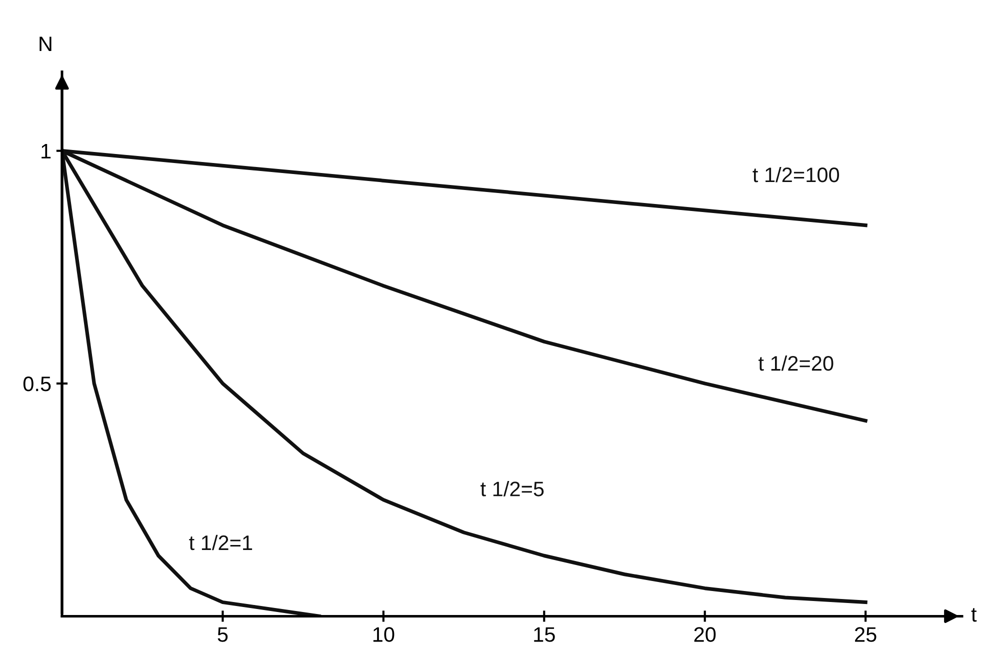 Image resolution: width=1000 pixels, height=664 pixels. I want to click on x-tick-label: 10, so click(383, 634).